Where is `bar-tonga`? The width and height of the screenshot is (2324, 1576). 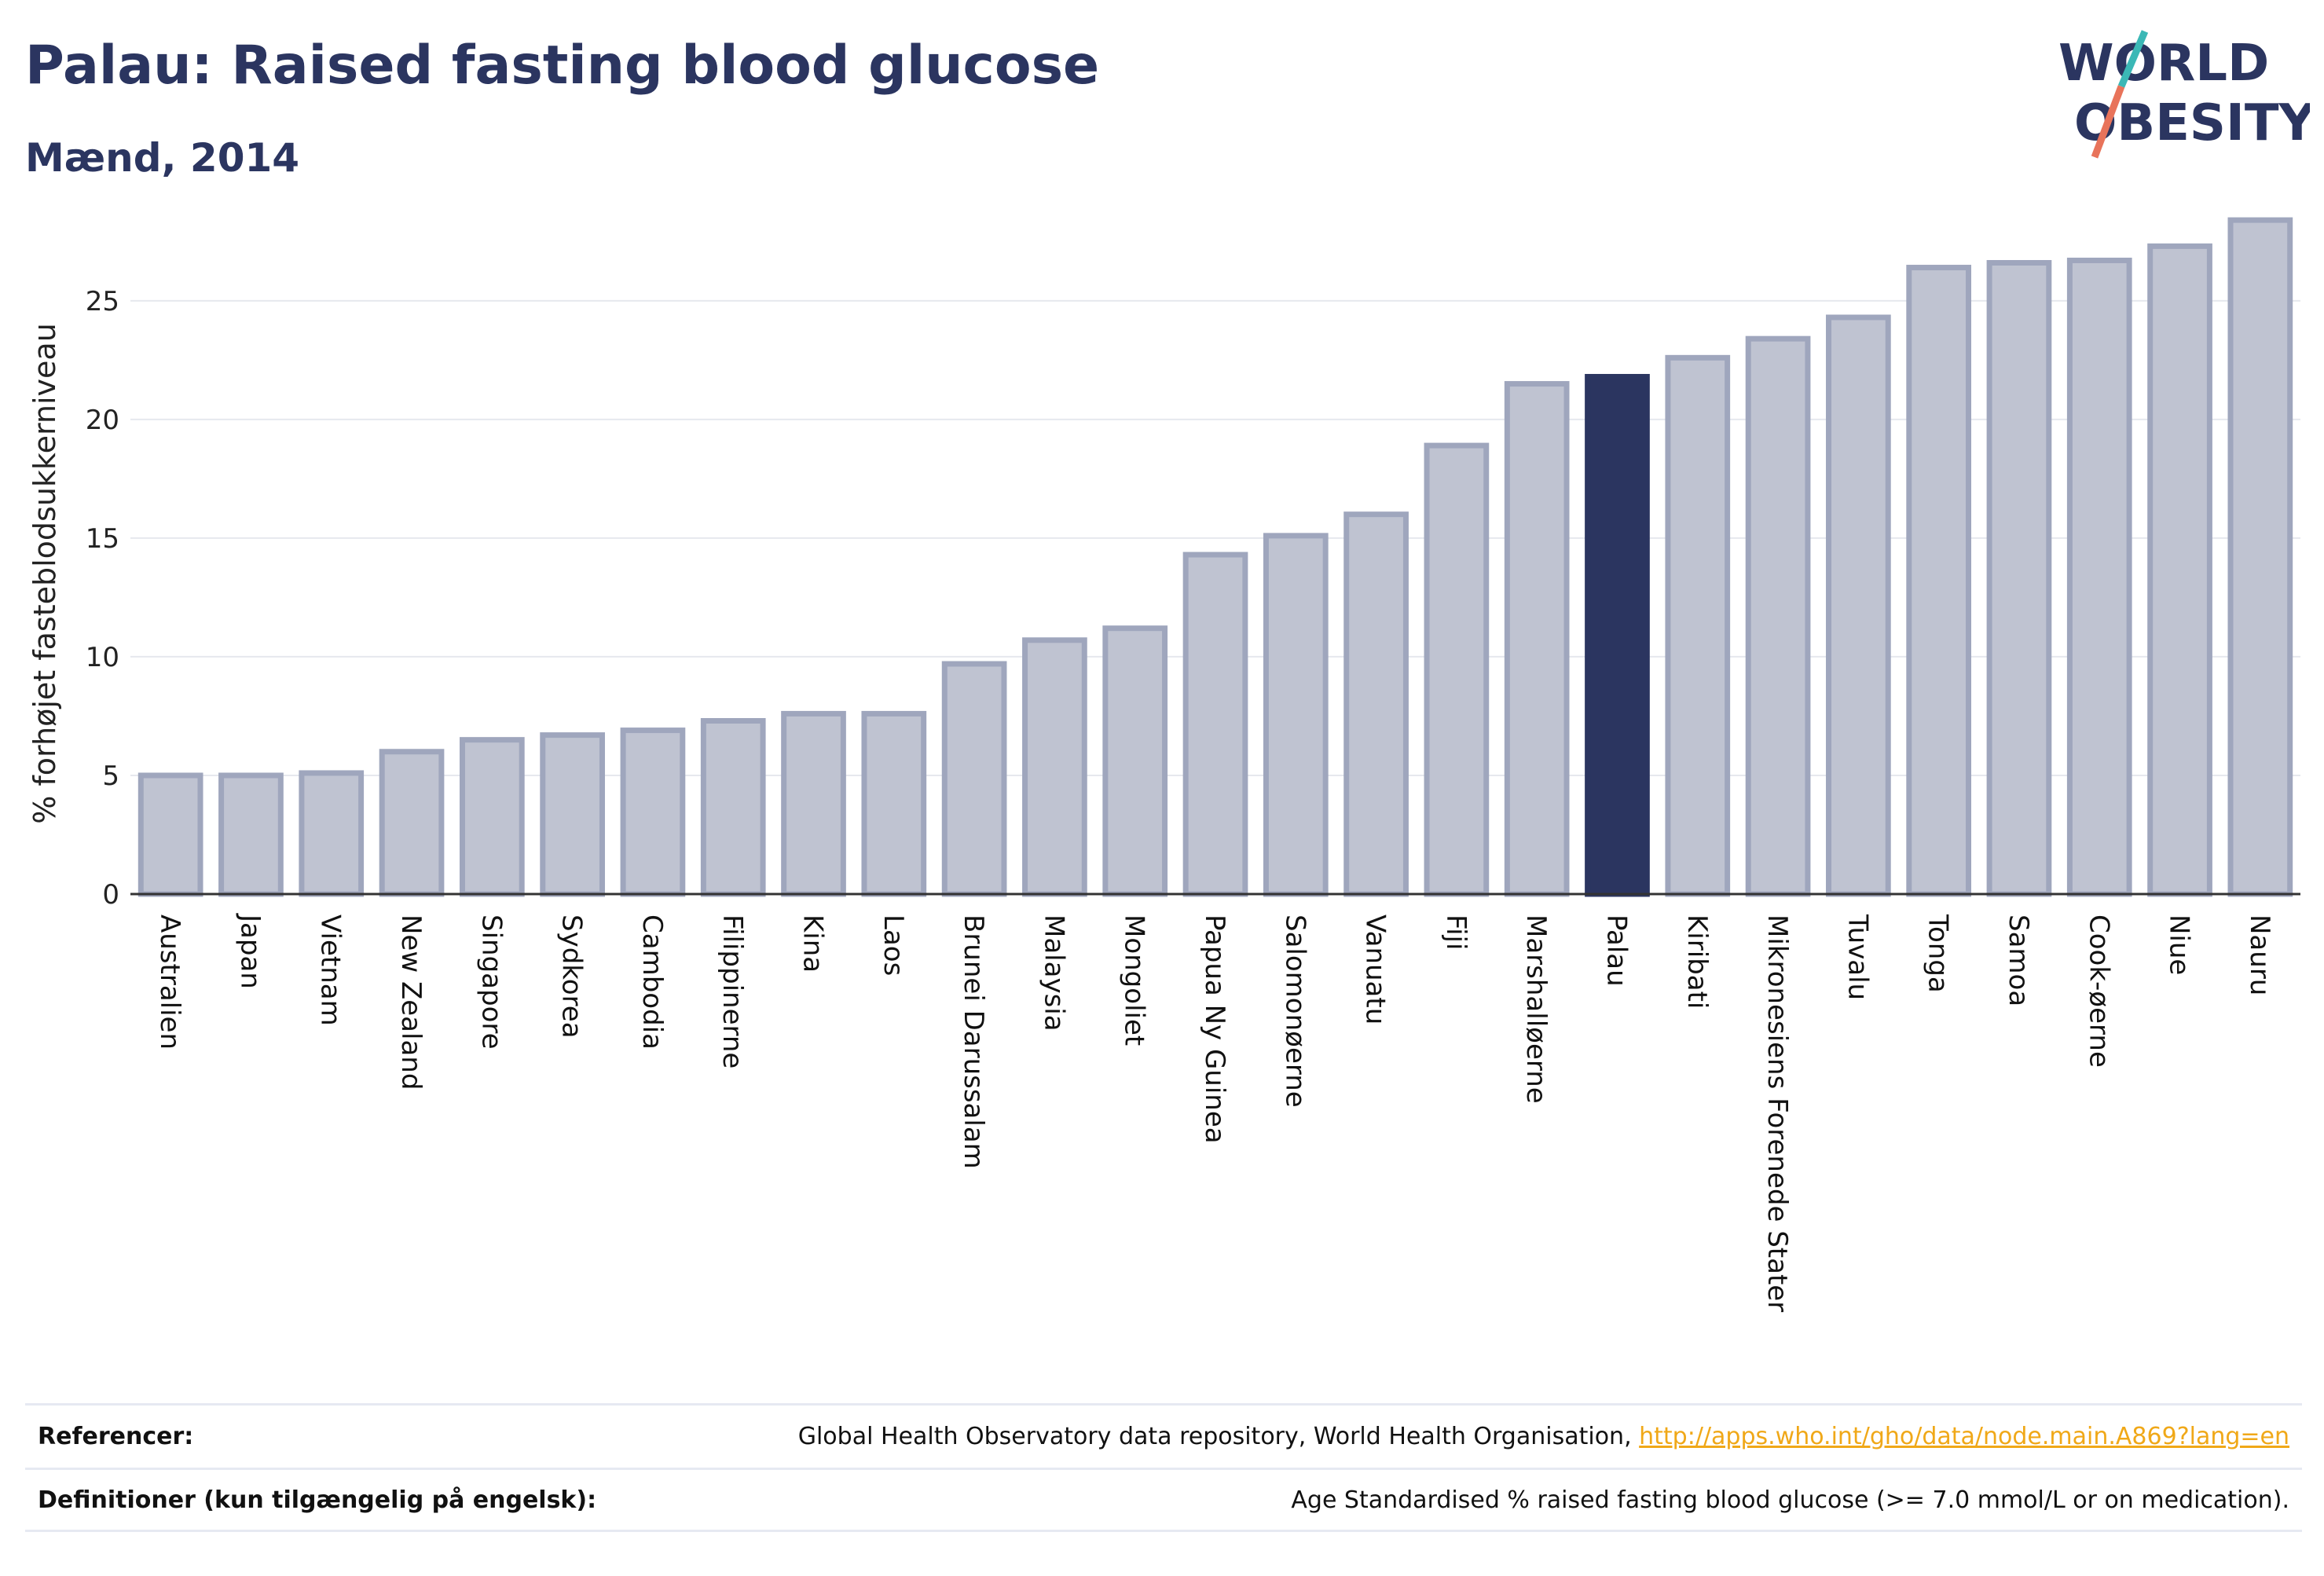 bar-tonga is located at coordinates (1939, 581).